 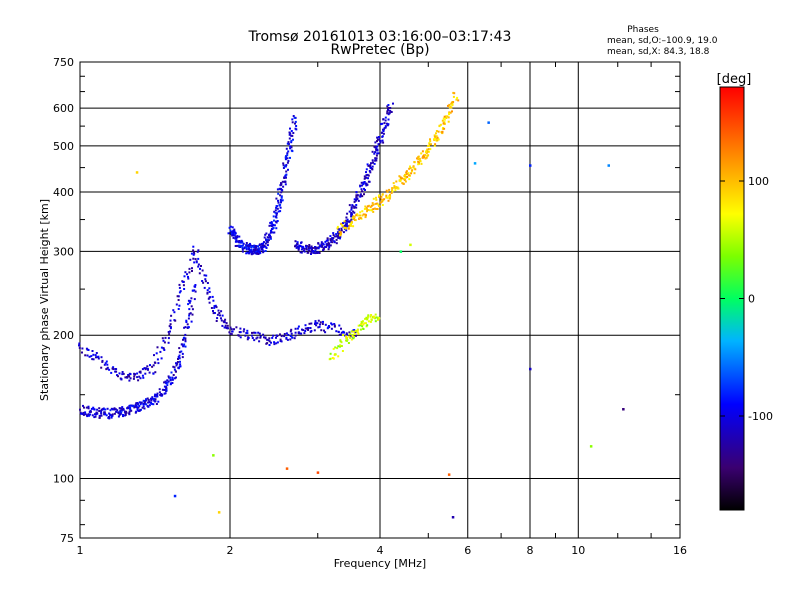 What do you see at coordinates (80, 550) in the screenshot?
I see `x-tick-label: 1` at bounding box center [80, 550].